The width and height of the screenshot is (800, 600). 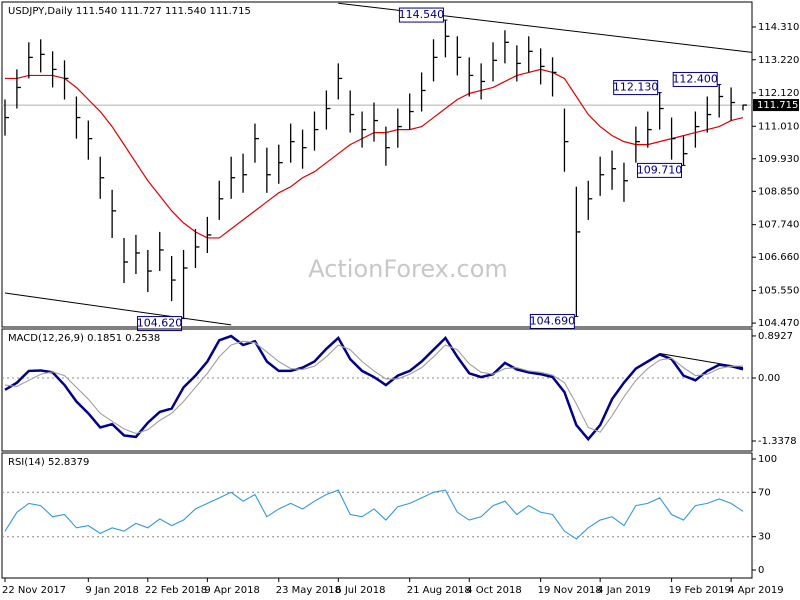 What do you see at coordinates (624, 590) in the screenshot?
I see `x-tick-label: 4 Jan 2019` at bounding box center [624, 590].